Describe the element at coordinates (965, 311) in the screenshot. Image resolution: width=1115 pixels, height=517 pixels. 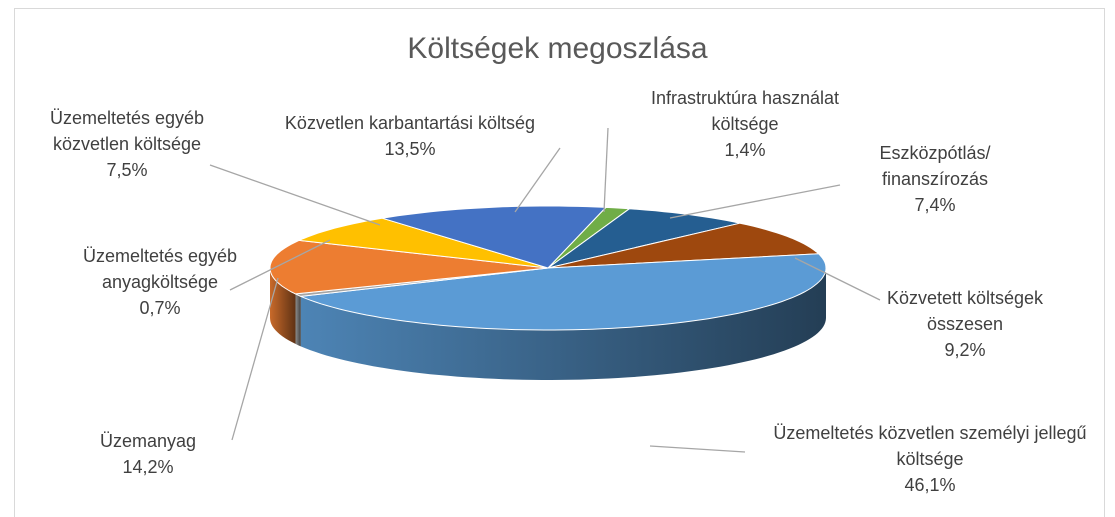
I see `category-label: Közvetett költségek összesen` at that location.